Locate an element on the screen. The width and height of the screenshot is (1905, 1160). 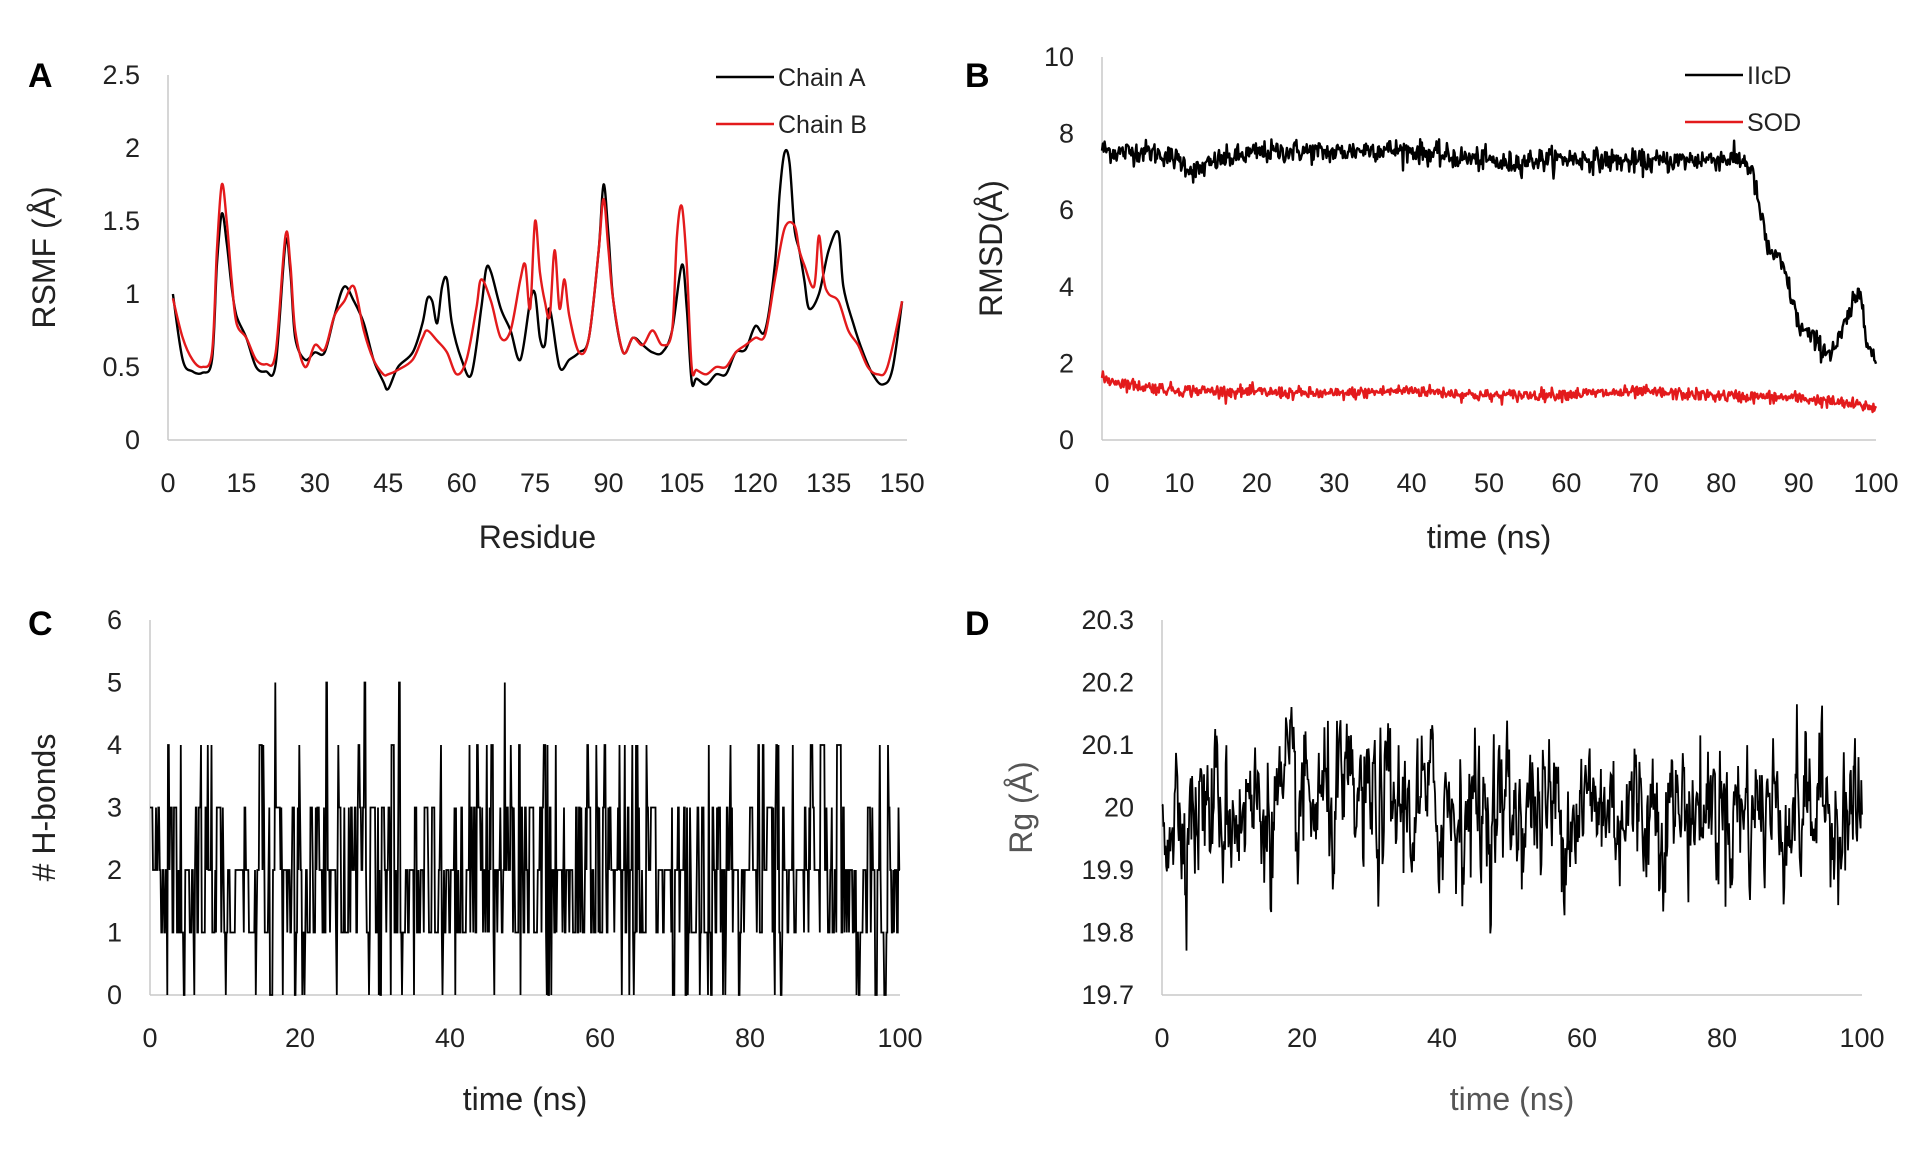
panel-label: D is located at coordinates (977, 624).